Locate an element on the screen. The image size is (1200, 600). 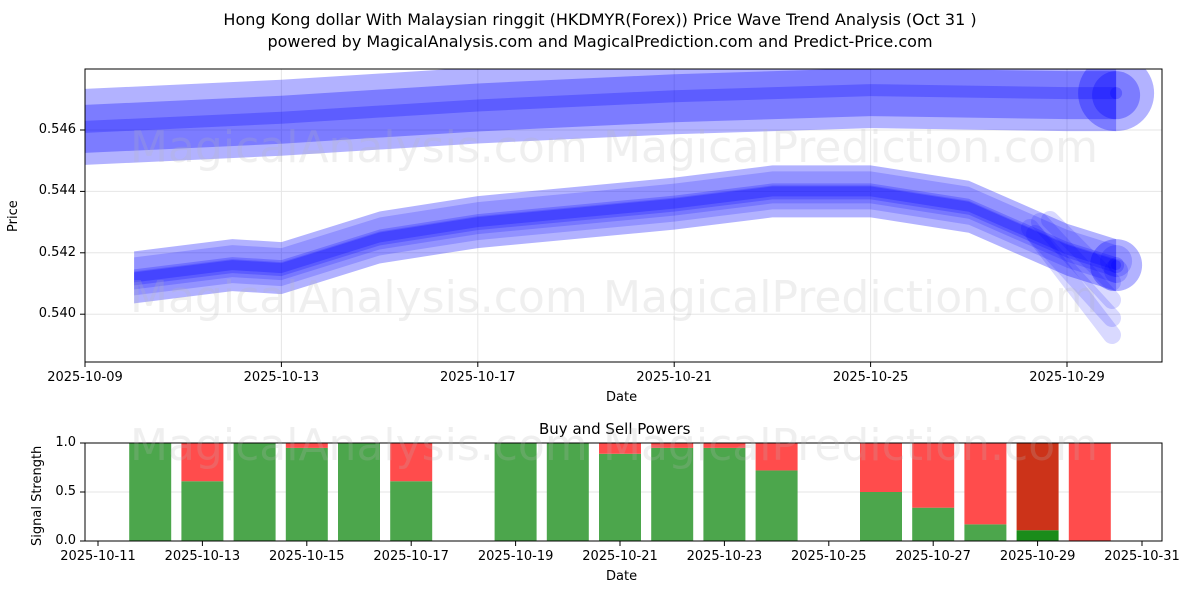
x-tick-label: 2025-10-19 is located at coordinates (515, 556).